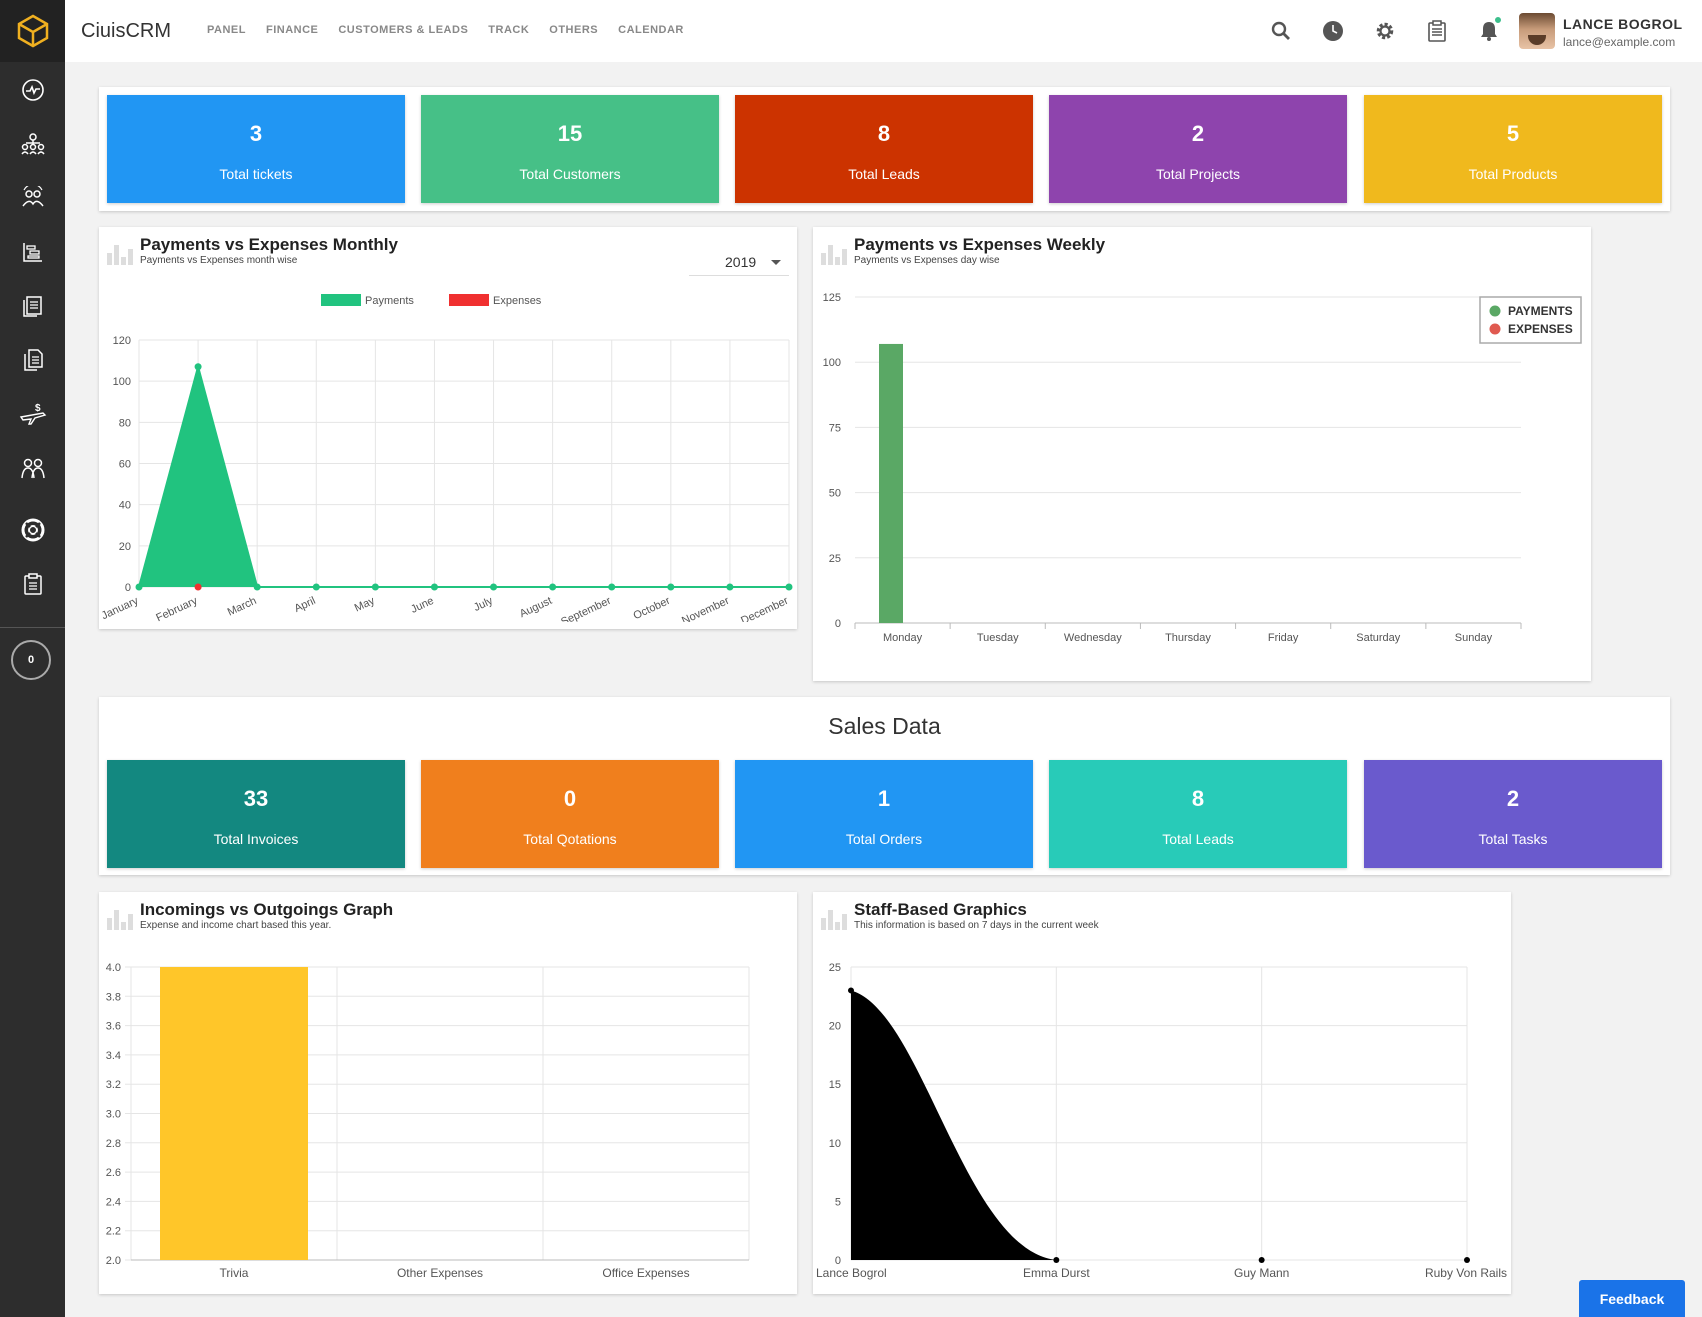  Describe the element at coordinates (1623, 24) in the screenshot. I see `user-name: LANCE BOGROL` at that location.